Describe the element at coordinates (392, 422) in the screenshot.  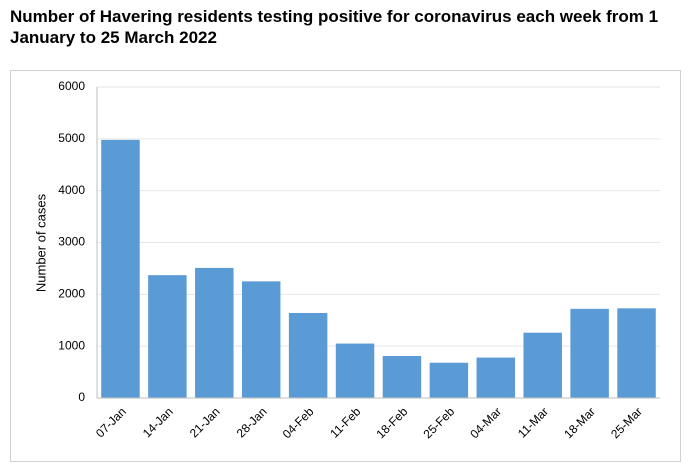
I see `x-tick-label: 18-Feb` at that location.